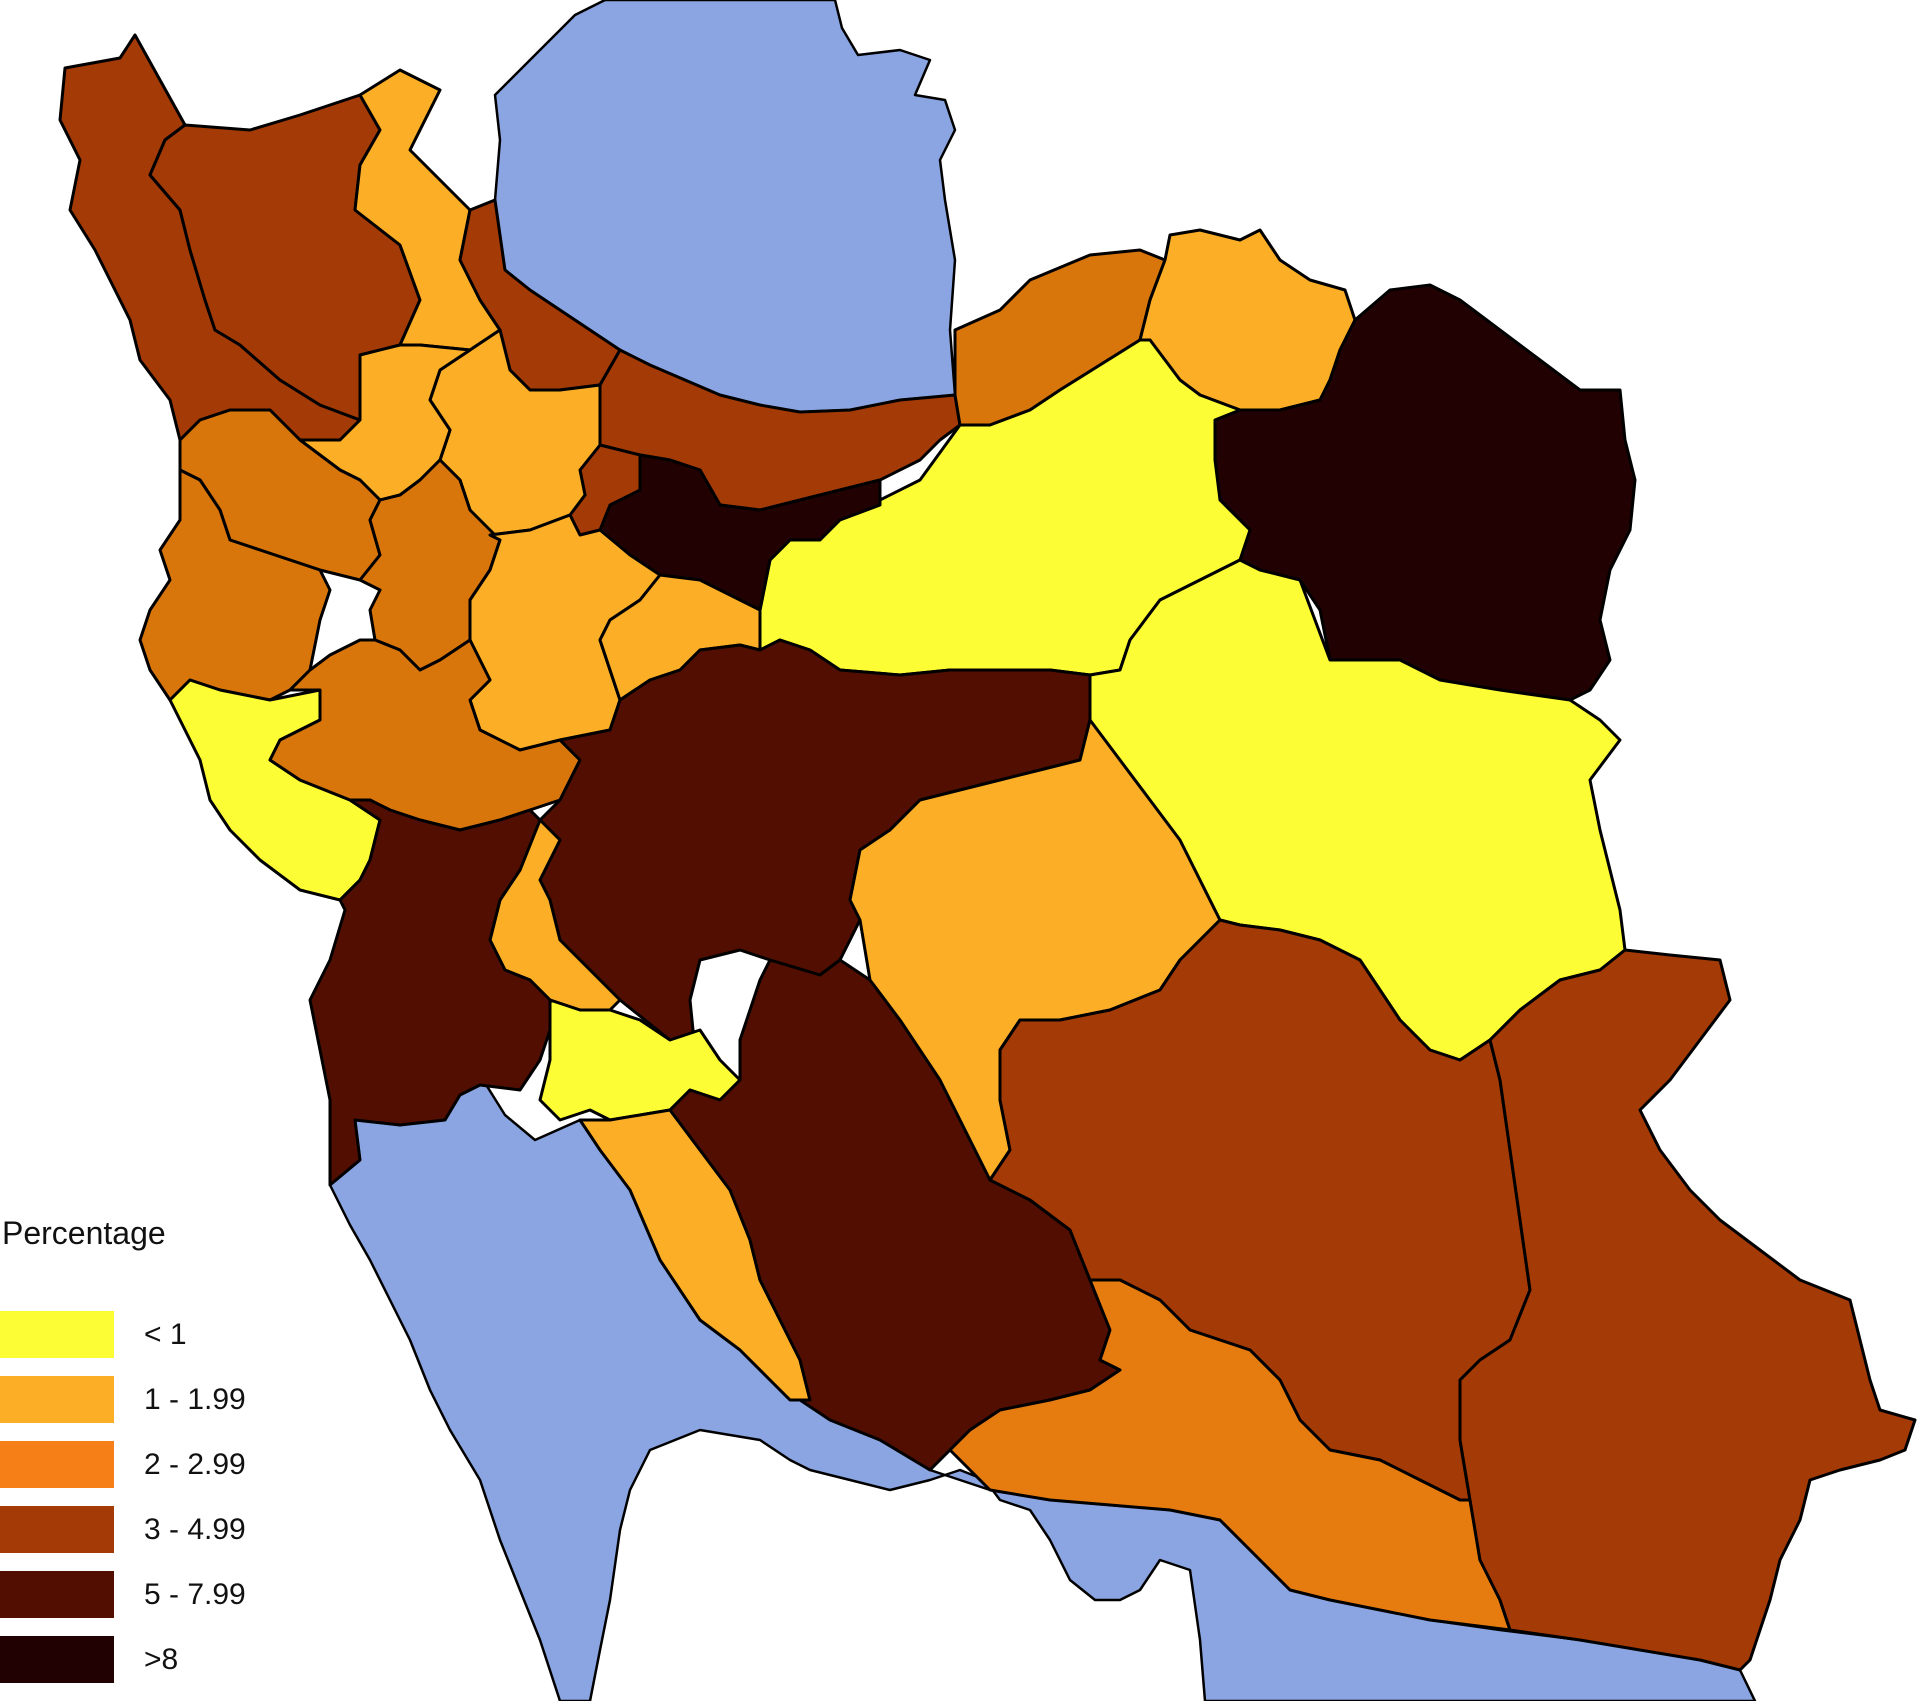 This screenshot has width=1920, height=1701. What do you see at coordinates (1687, 1310) in the screenshot?
I see `region-sistan-baluchestan` at bounding box center [1687, 1310].